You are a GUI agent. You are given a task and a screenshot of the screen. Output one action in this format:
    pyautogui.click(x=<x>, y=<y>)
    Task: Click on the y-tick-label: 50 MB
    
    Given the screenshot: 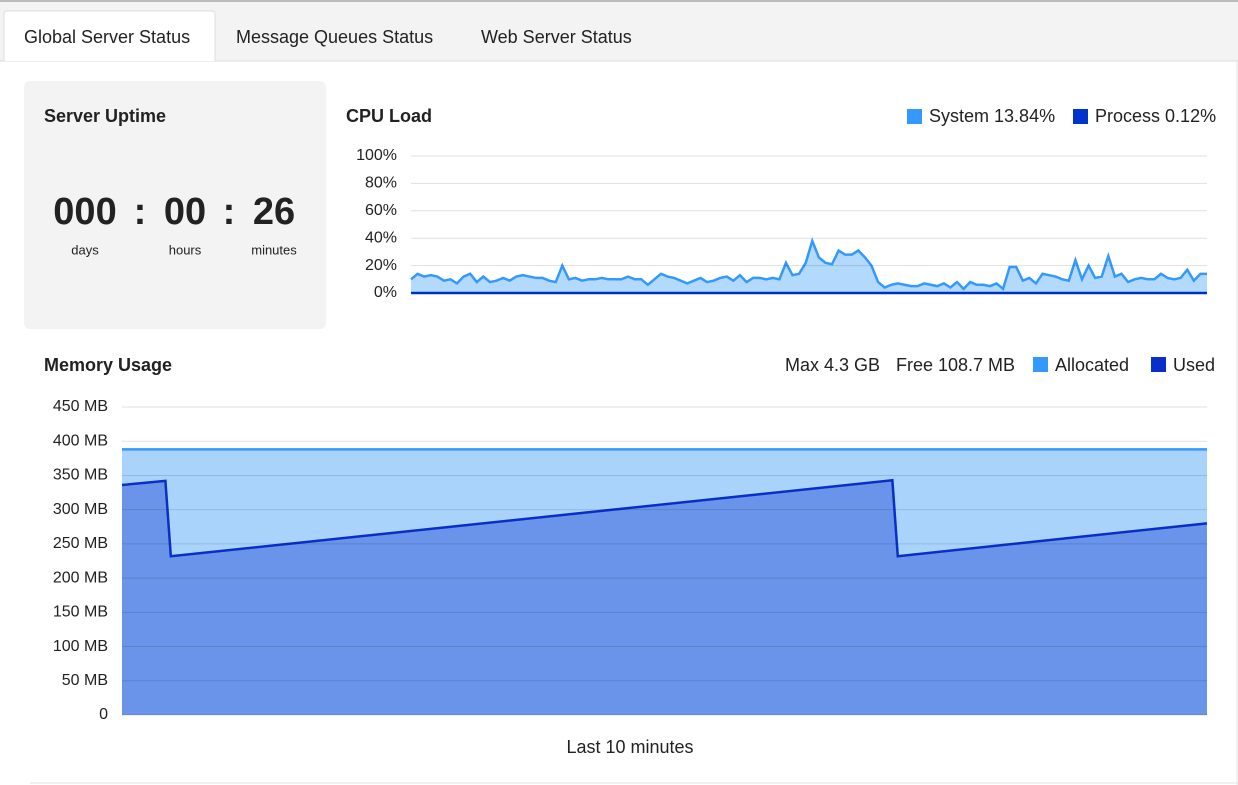 What is the action you would take?
    pyautogui.click(x=85, y=680)
    